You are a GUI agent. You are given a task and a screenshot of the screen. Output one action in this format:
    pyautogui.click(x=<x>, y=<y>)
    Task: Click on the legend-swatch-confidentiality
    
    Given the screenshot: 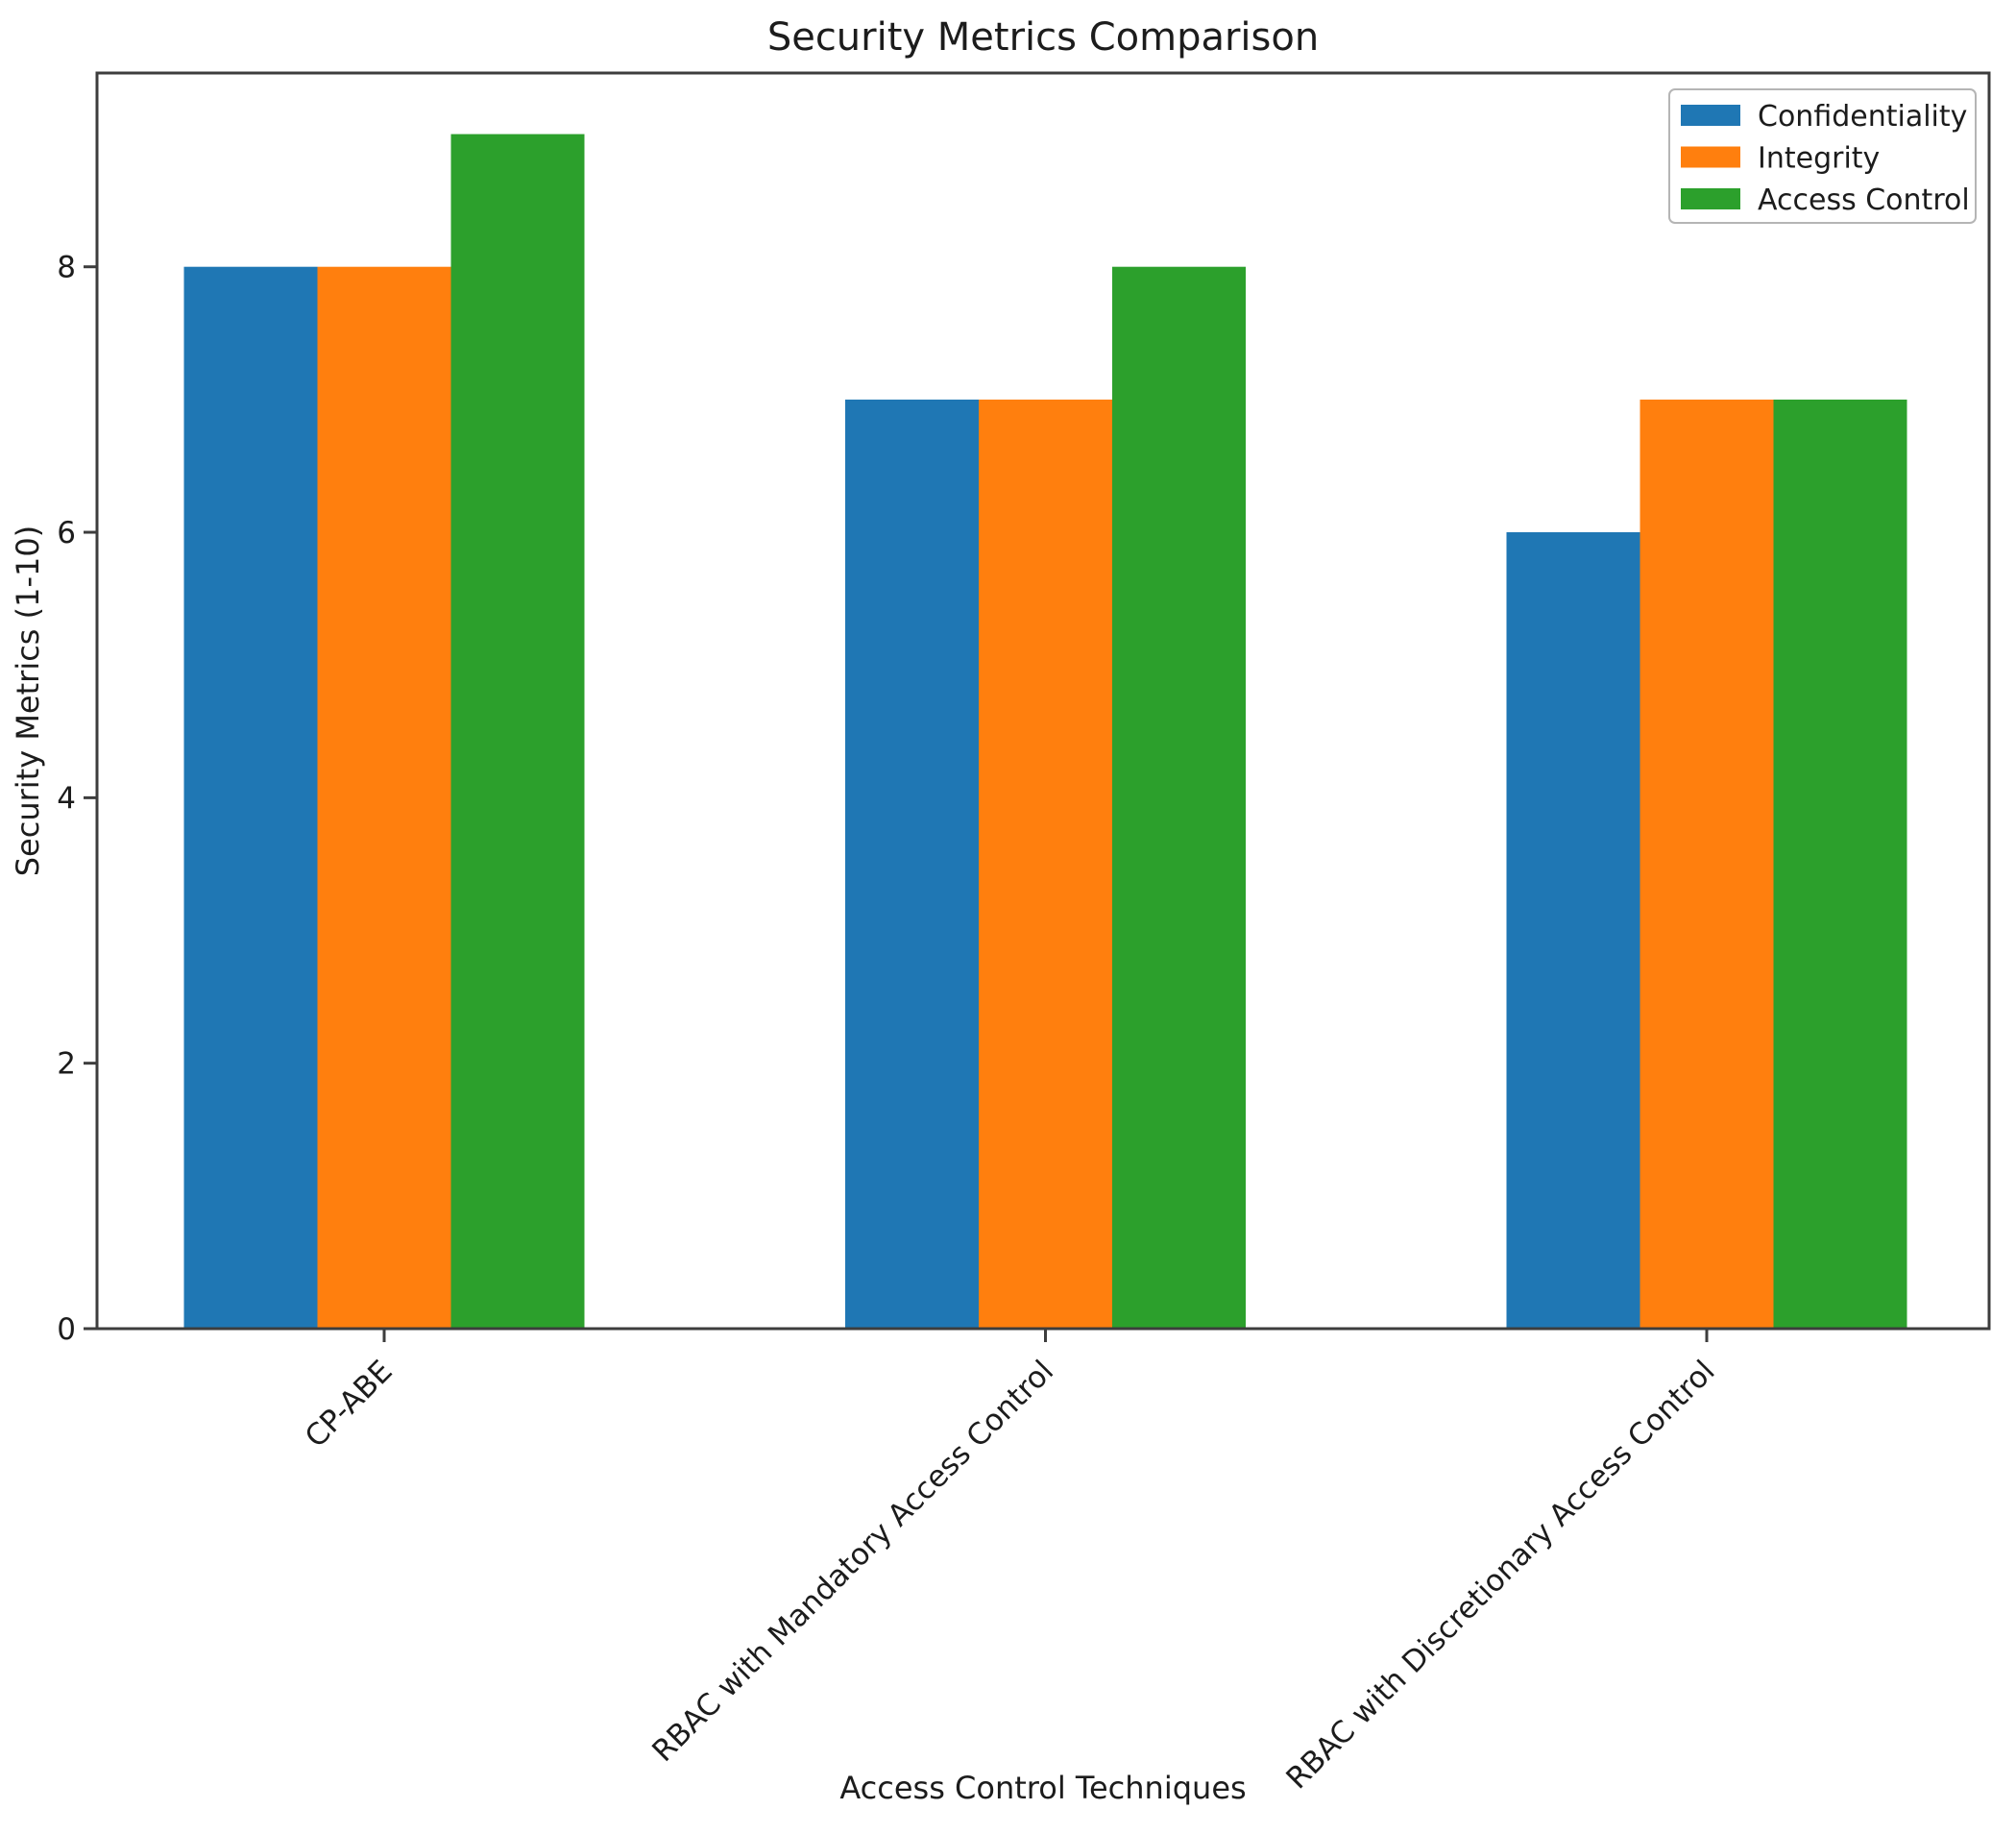 What is the action you would take?
    pyautogui.click(x=1710, y=115)
    